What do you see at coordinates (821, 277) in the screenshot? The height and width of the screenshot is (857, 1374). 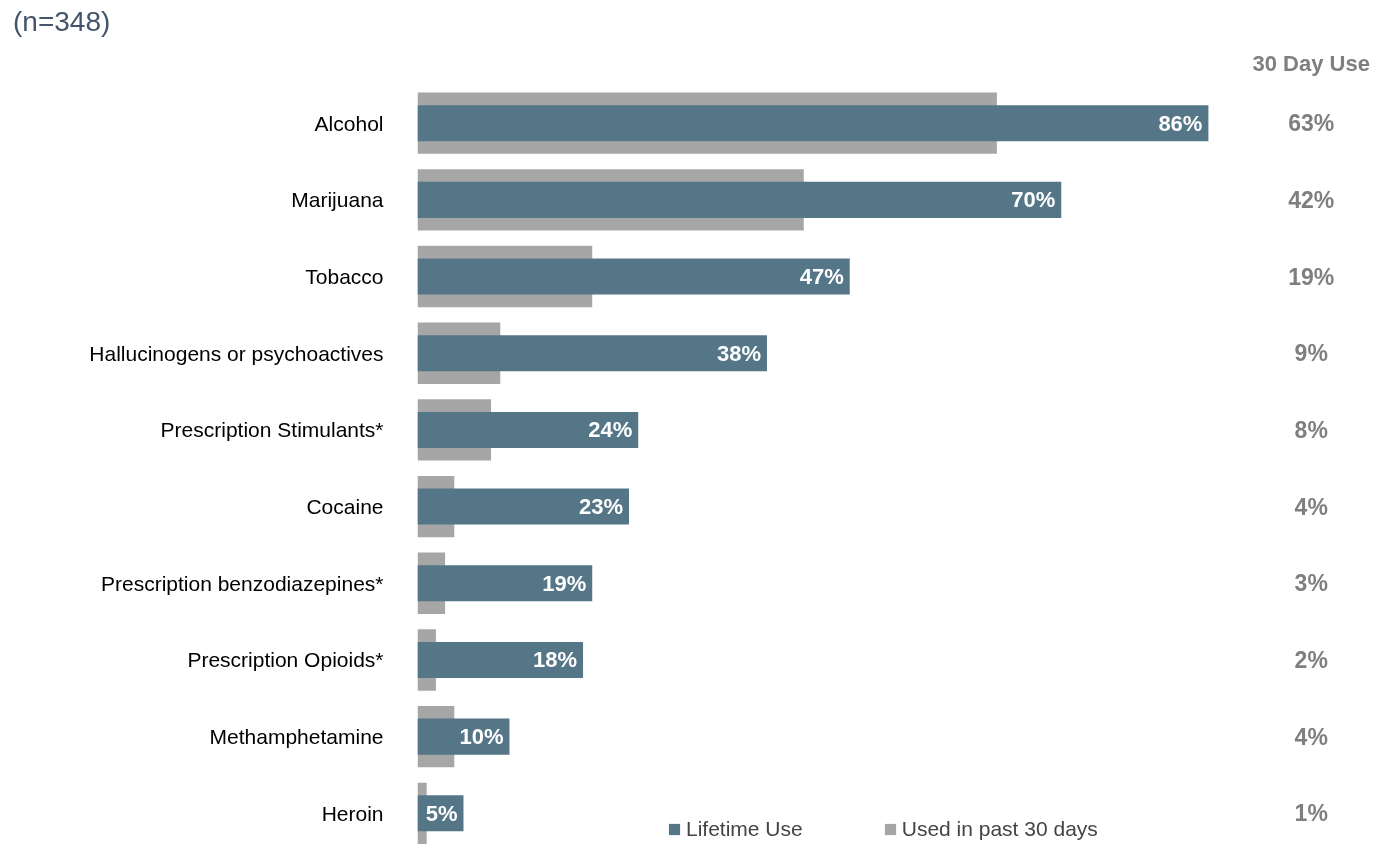 I see `data-label: 47%` at bounding box center [821, 277].